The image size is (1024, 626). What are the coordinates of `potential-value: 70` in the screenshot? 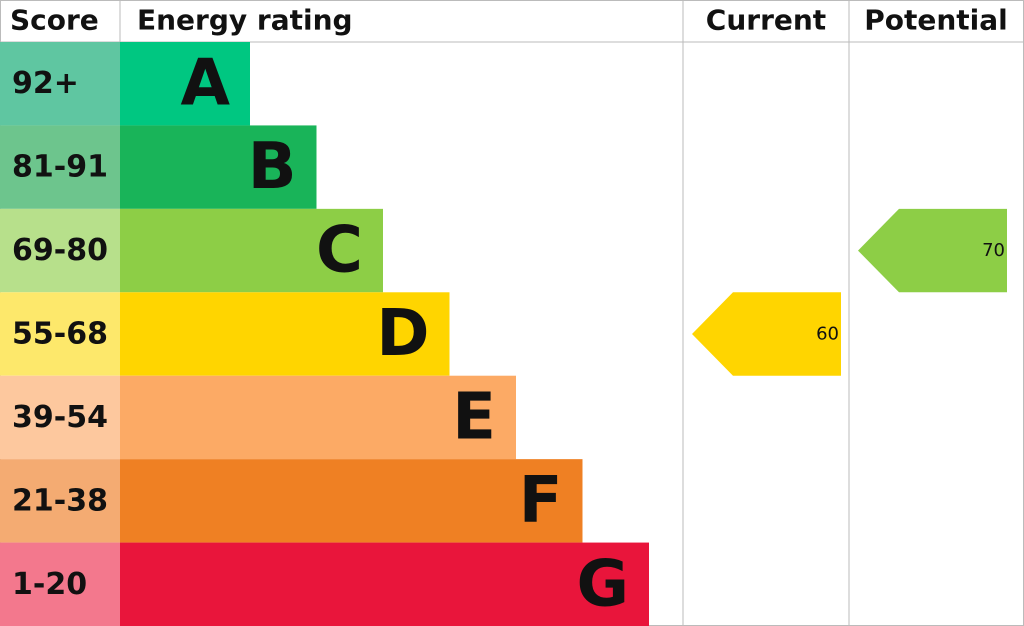 It's located at (993, 250).